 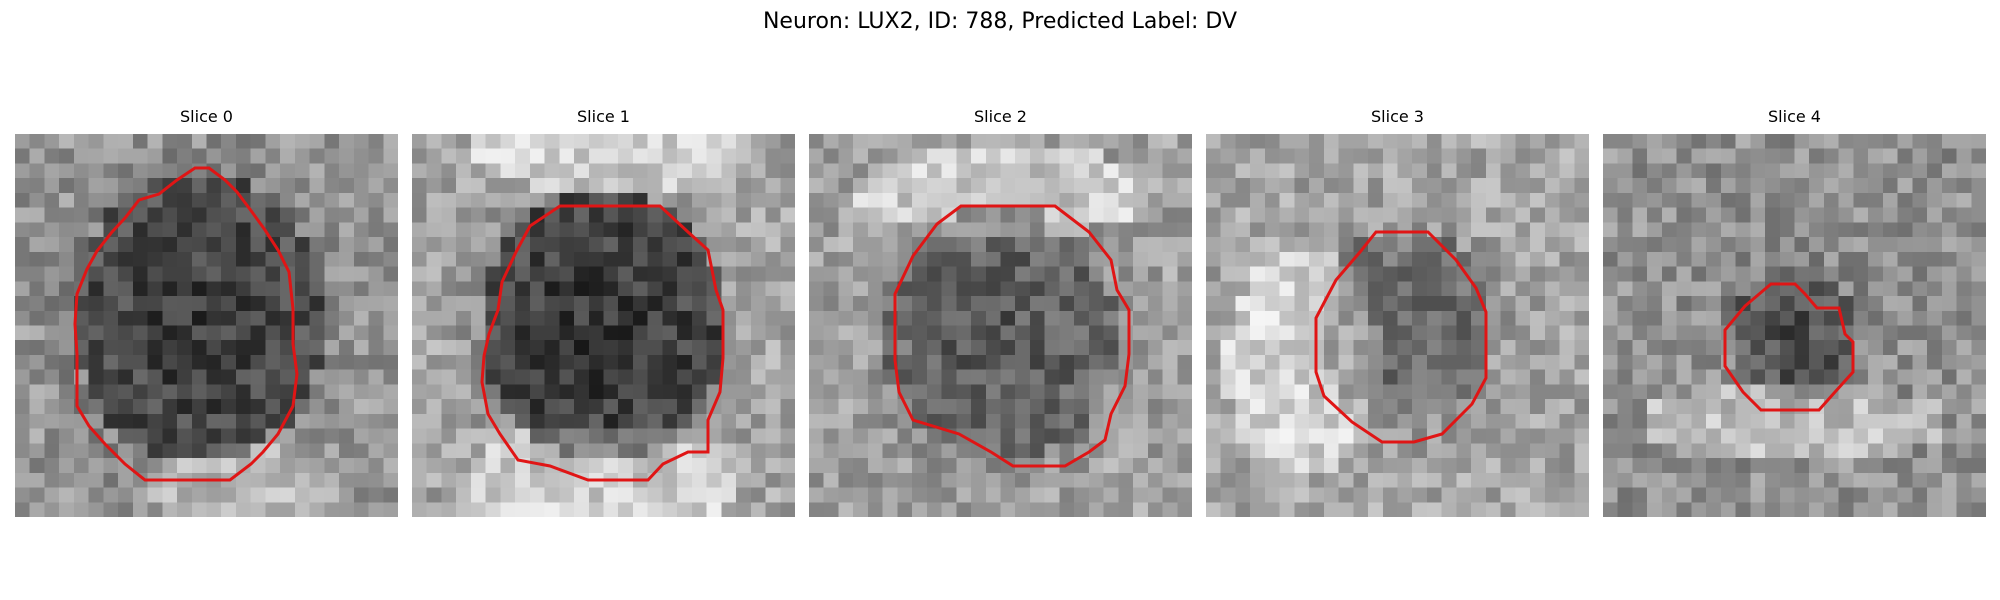 What do you see at coordinates (1397, 116) in the screenshot?
I see `slice-title: Slice 3` at bounding box center [1397, 116].